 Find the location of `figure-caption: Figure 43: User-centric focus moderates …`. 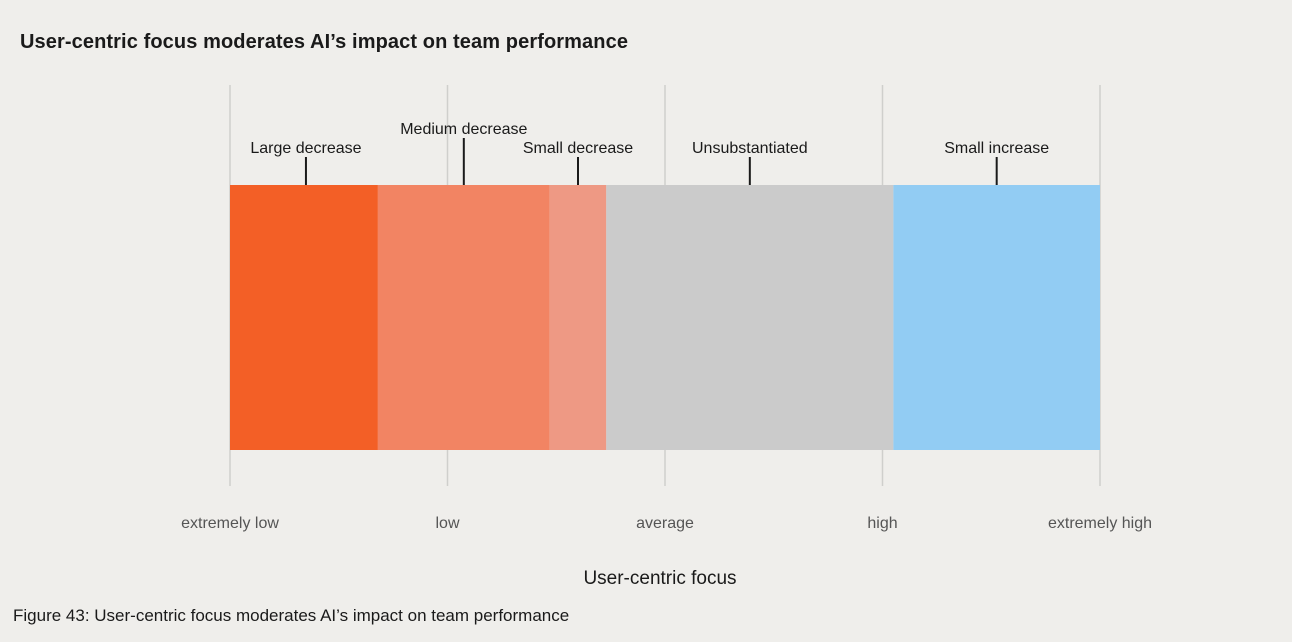

figure-caption: Figure 43: User-centric focus moderates … is located at coordinates (291, 615).